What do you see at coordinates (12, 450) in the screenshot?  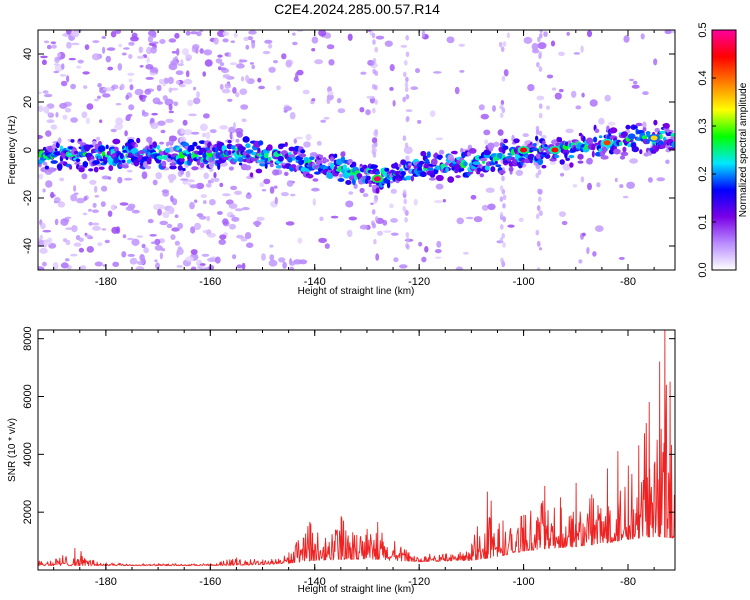 I see `snr-y-axis-title: SNR (10 * v/v)` at bounding box center [12, 450].